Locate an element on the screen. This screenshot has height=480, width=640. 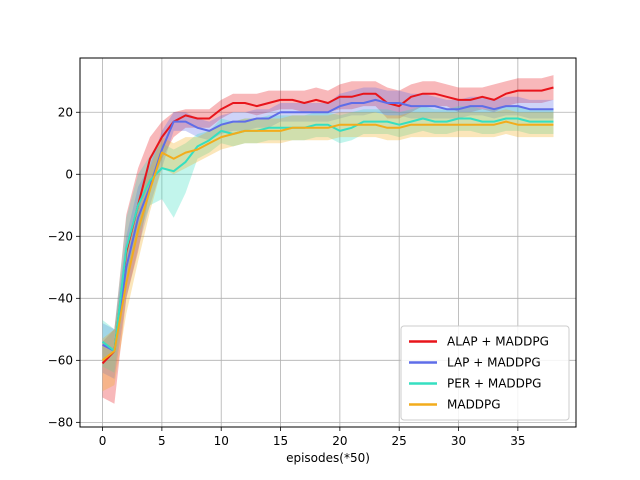
x-tick-label: 20 is located at coordinates (339, 441).